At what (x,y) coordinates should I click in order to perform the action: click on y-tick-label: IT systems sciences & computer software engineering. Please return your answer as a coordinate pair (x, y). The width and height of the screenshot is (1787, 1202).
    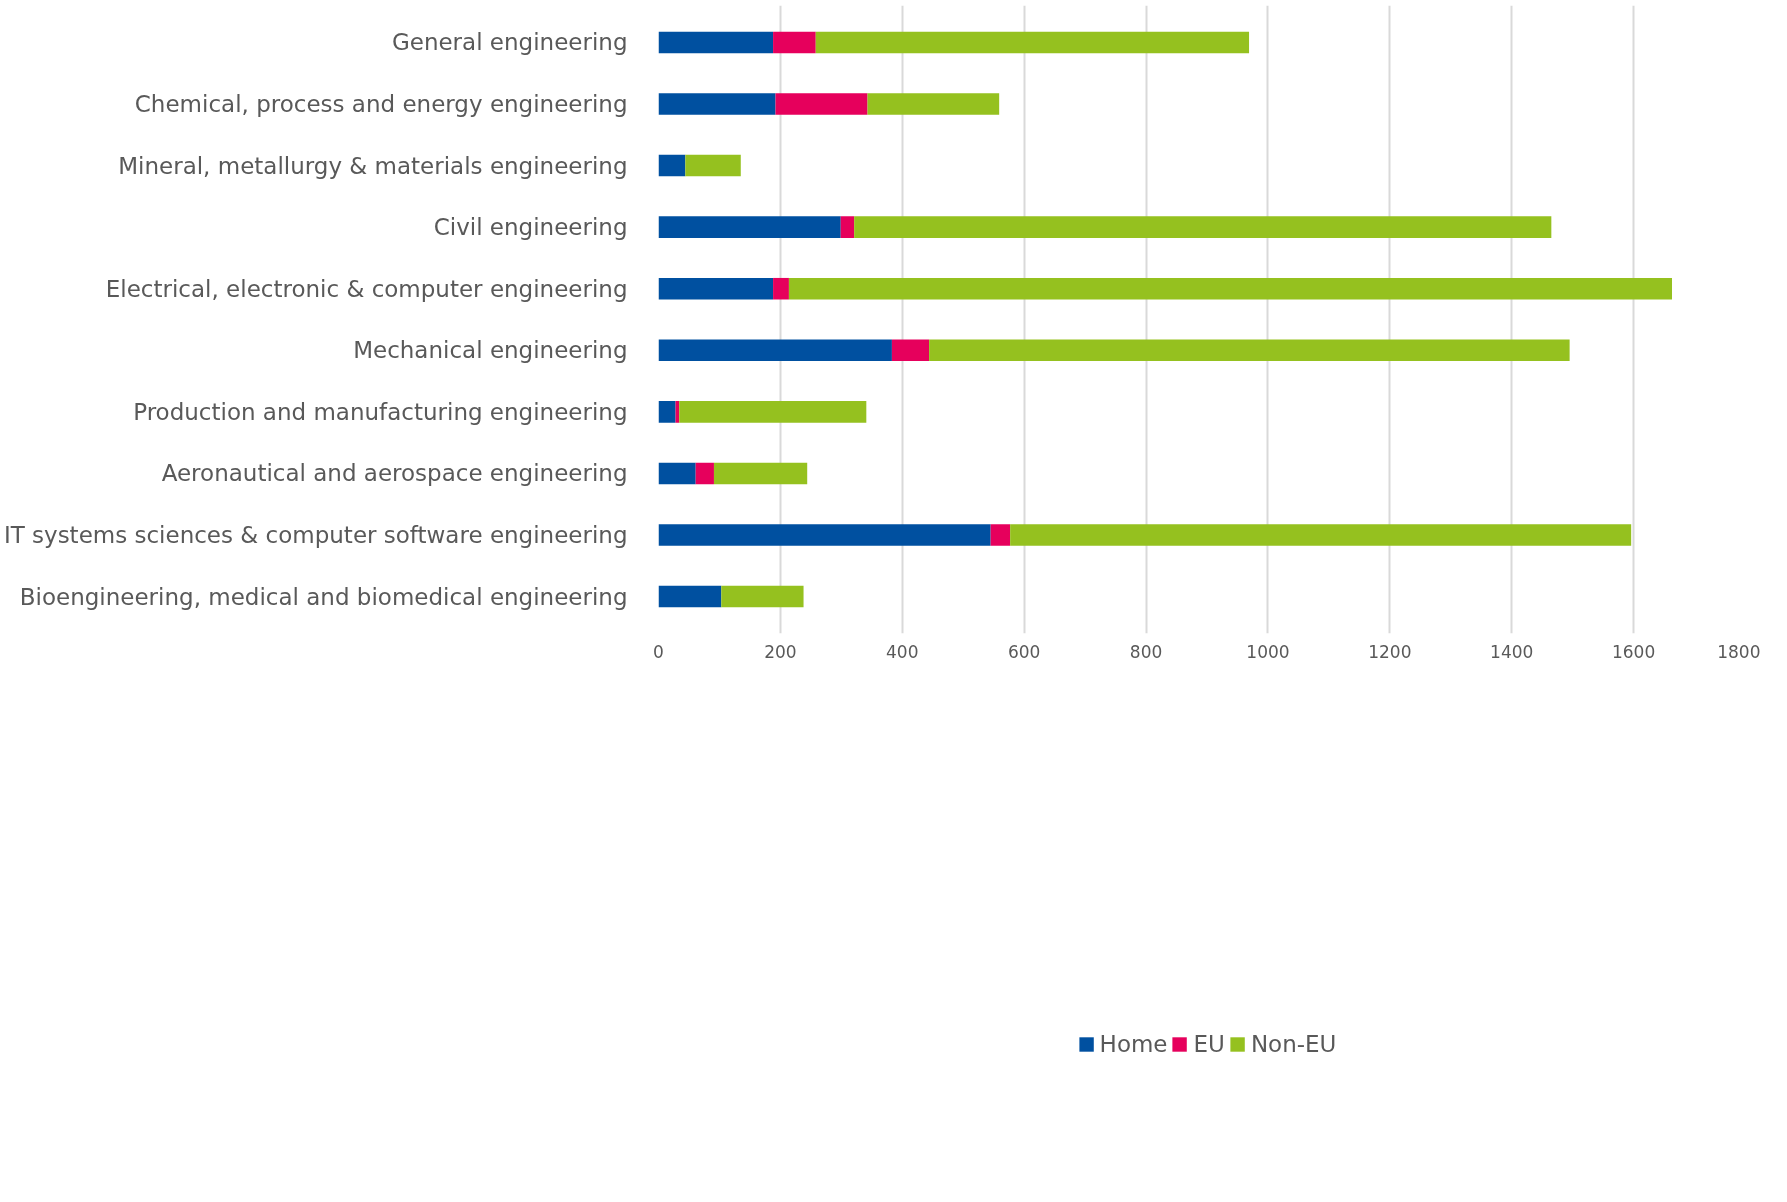
    Looking at the image, I should click on (315, 534).